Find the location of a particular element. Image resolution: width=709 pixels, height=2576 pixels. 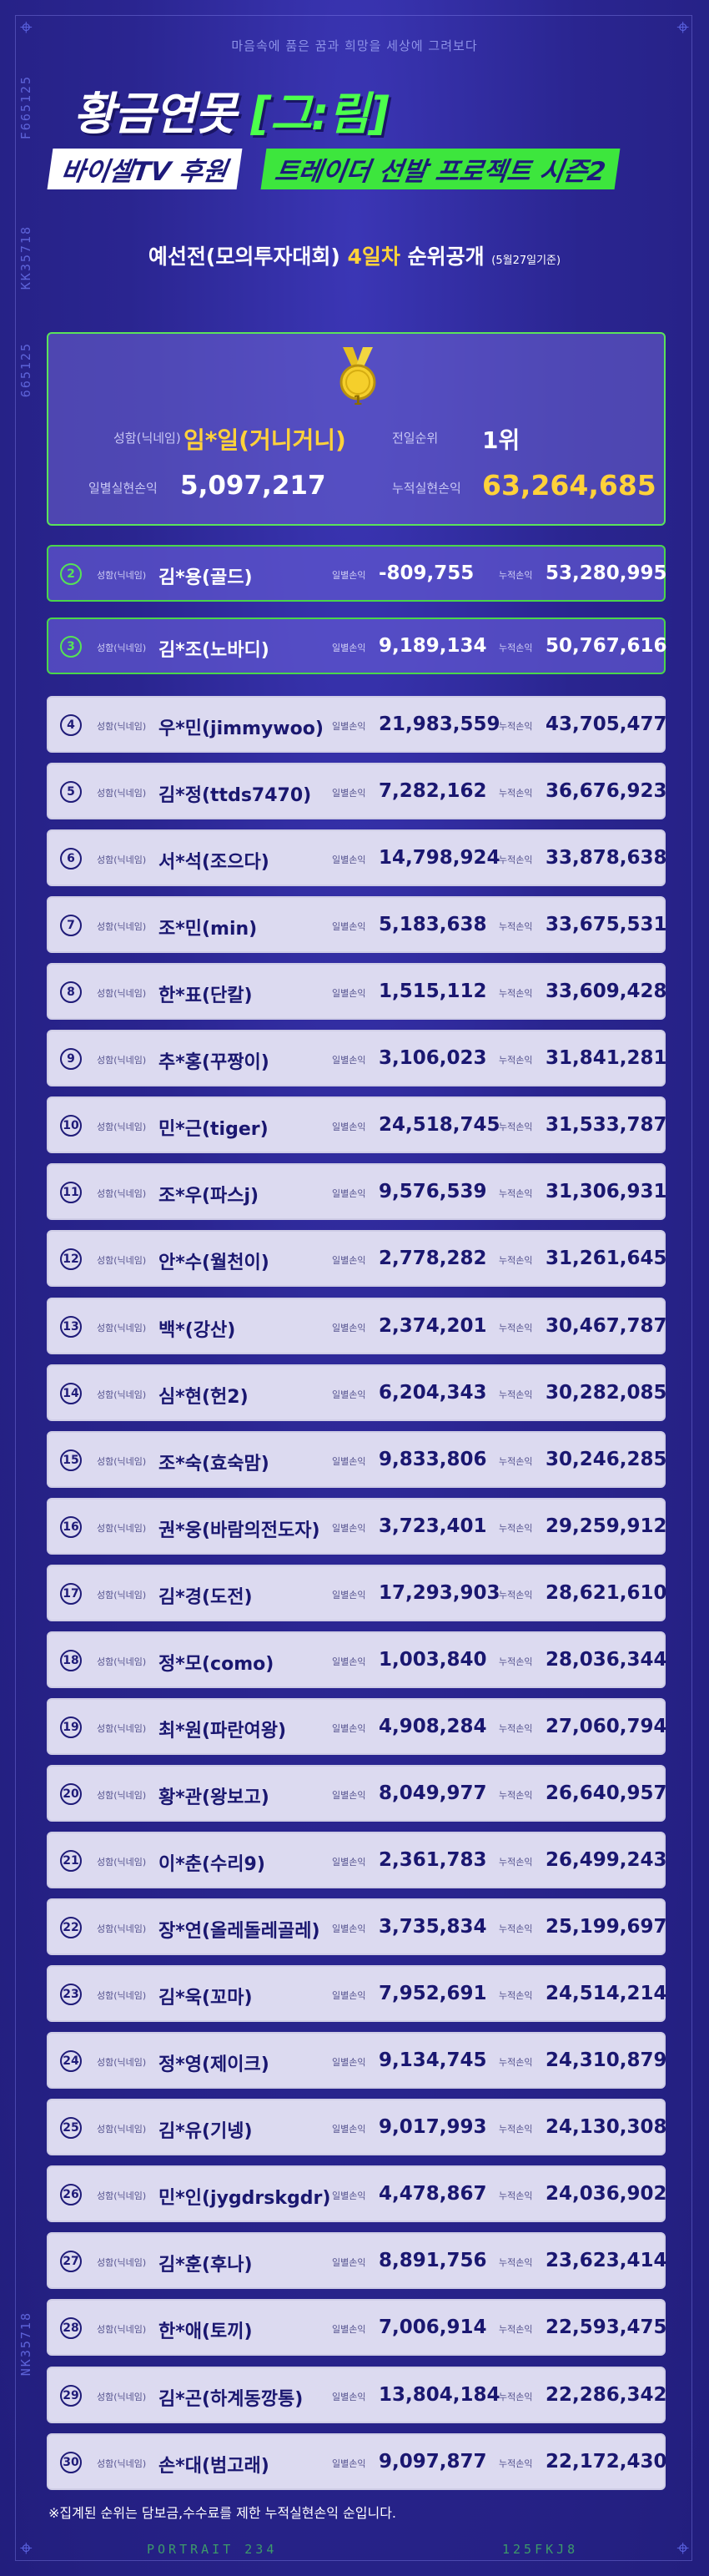

rank-badge: 7 is located at coordinates (71, 926).